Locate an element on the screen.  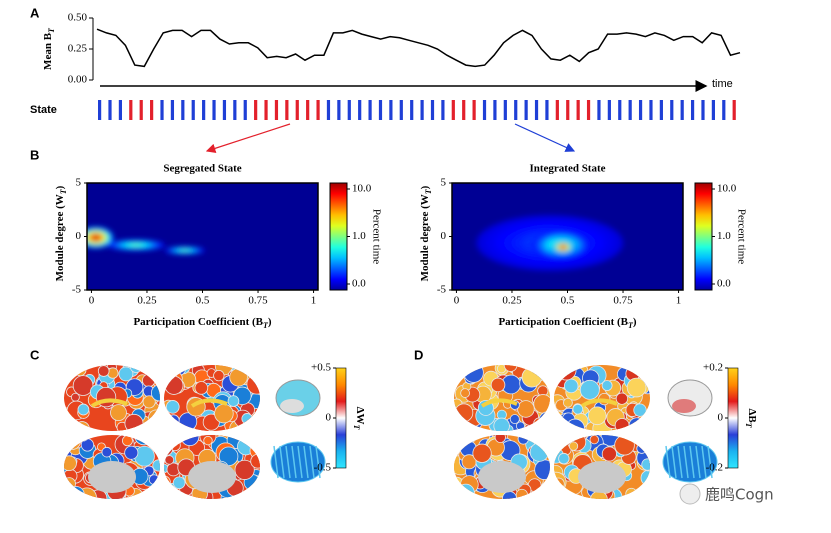
heat-level is located at coordinates (185, 250).